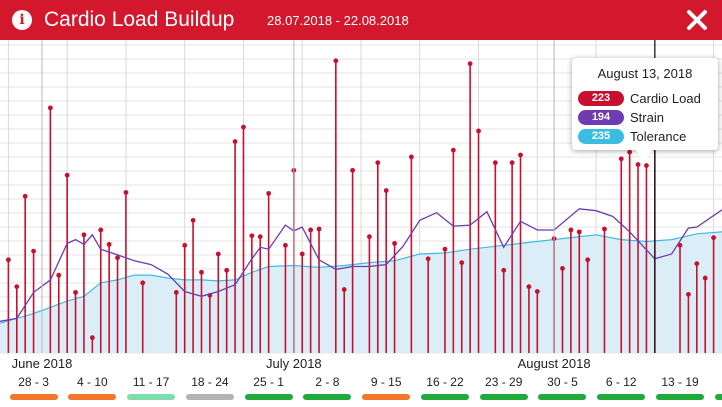 The image size is (722, 407). What do you see at coordinates (92, 382) in the screenshot?
I see `week-label: 4 - 10` at bounding box center [92, 382].